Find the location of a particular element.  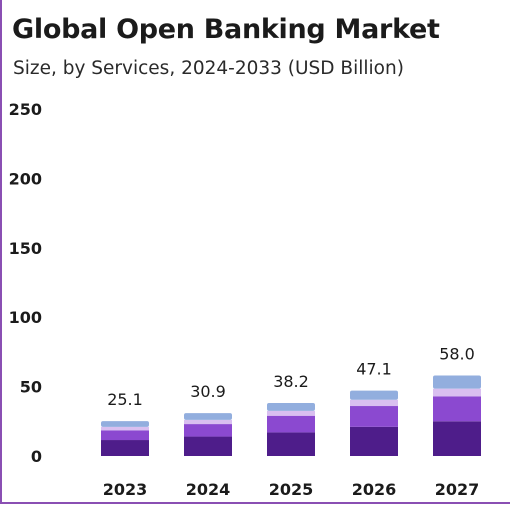

total-label-2023: 25.1 is located at coordinates (125, 399).